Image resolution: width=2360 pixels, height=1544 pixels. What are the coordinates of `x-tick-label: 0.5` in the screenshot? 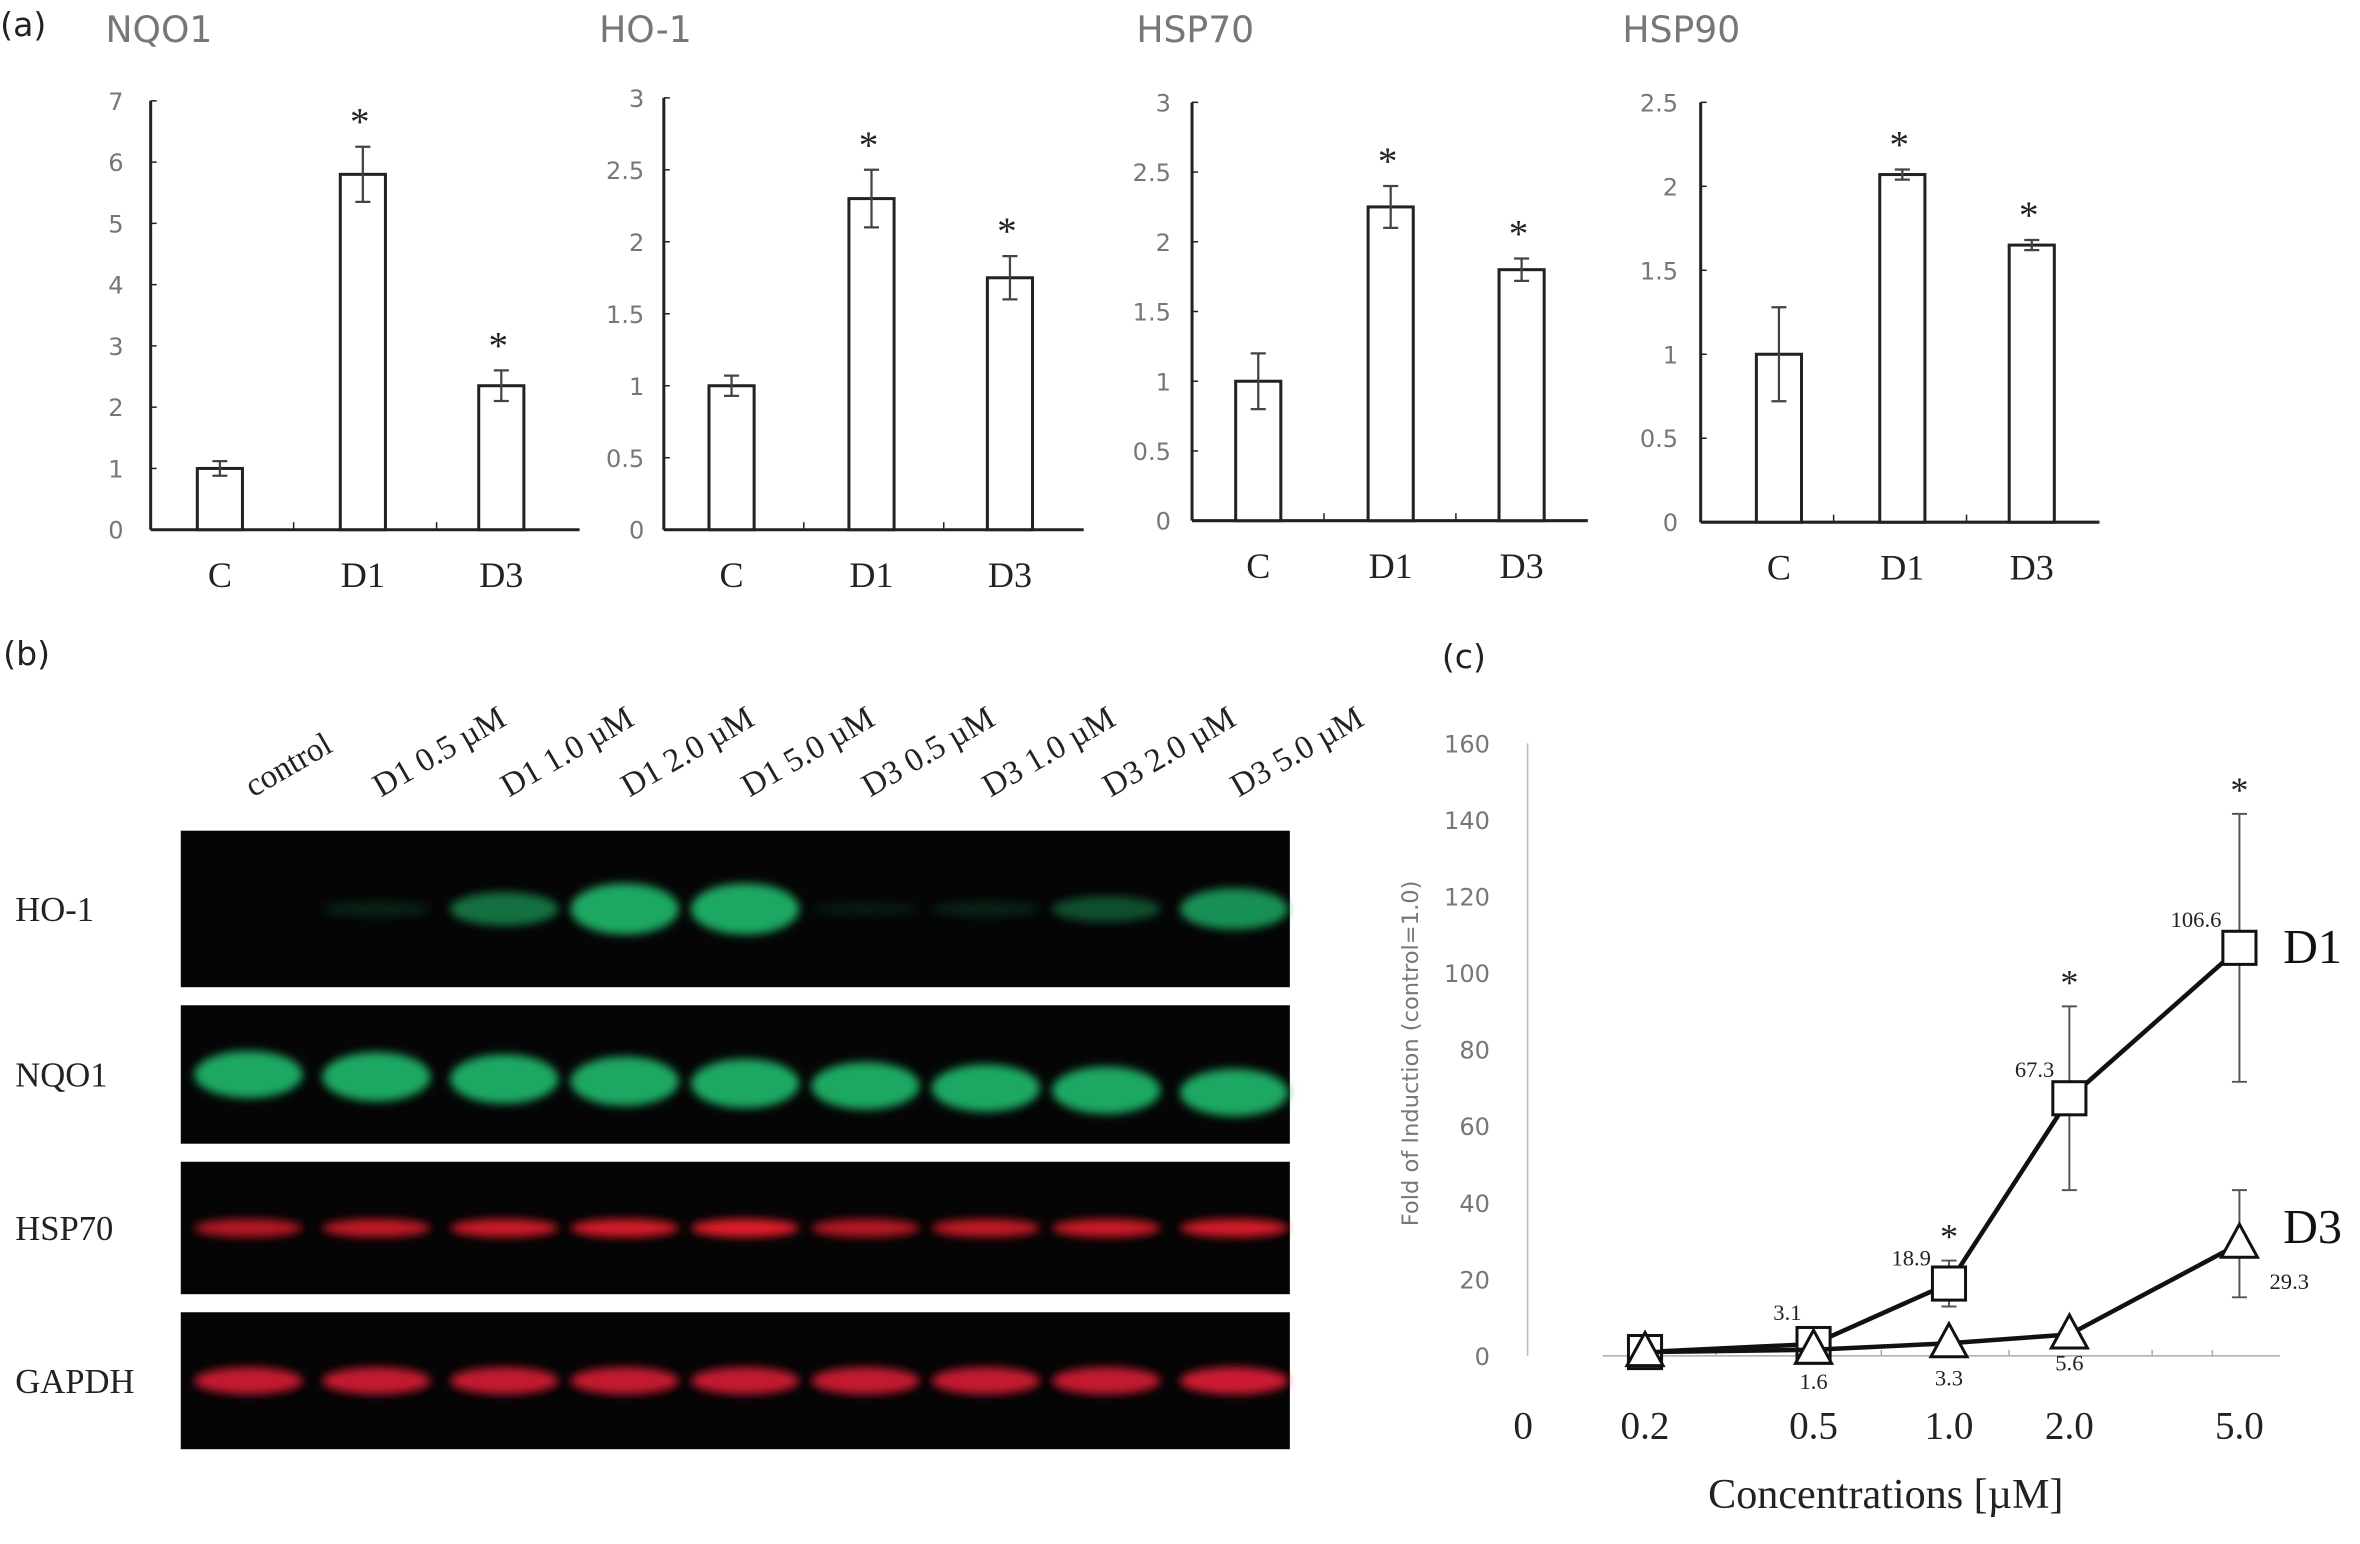 It's located at (1813, 1426).